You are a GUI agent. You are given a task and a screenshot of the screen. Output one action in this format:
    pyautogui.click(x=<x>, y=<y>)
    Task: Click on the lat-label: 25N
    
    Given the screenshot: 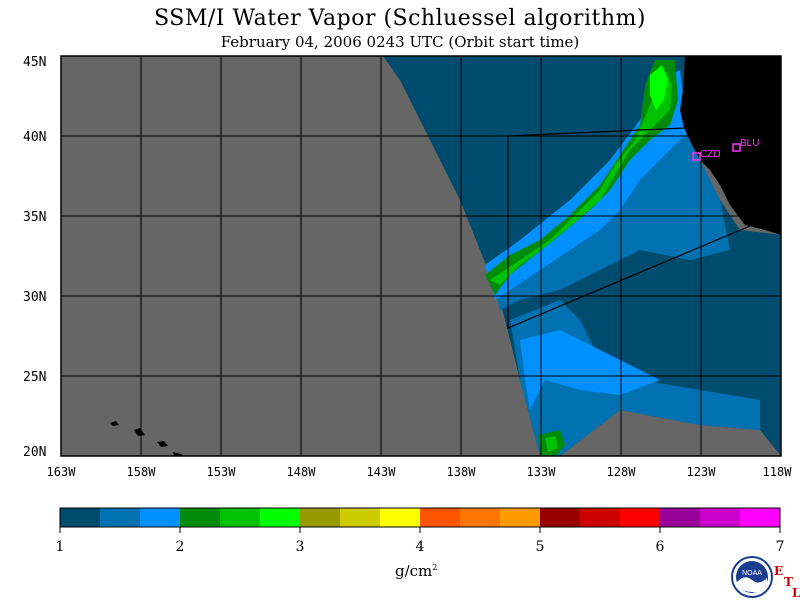 What is the action you would take?
    pyautogui.click(x=34, y=377)
    